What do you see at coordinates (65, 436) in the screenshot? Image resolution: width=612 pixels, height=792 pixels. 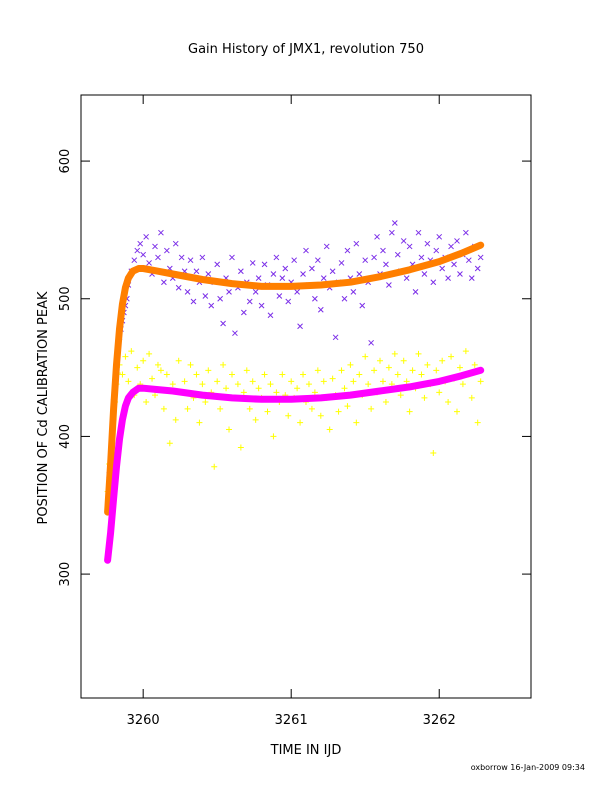 I see `y-tick-label: 400` at bounding box center [65, 436].